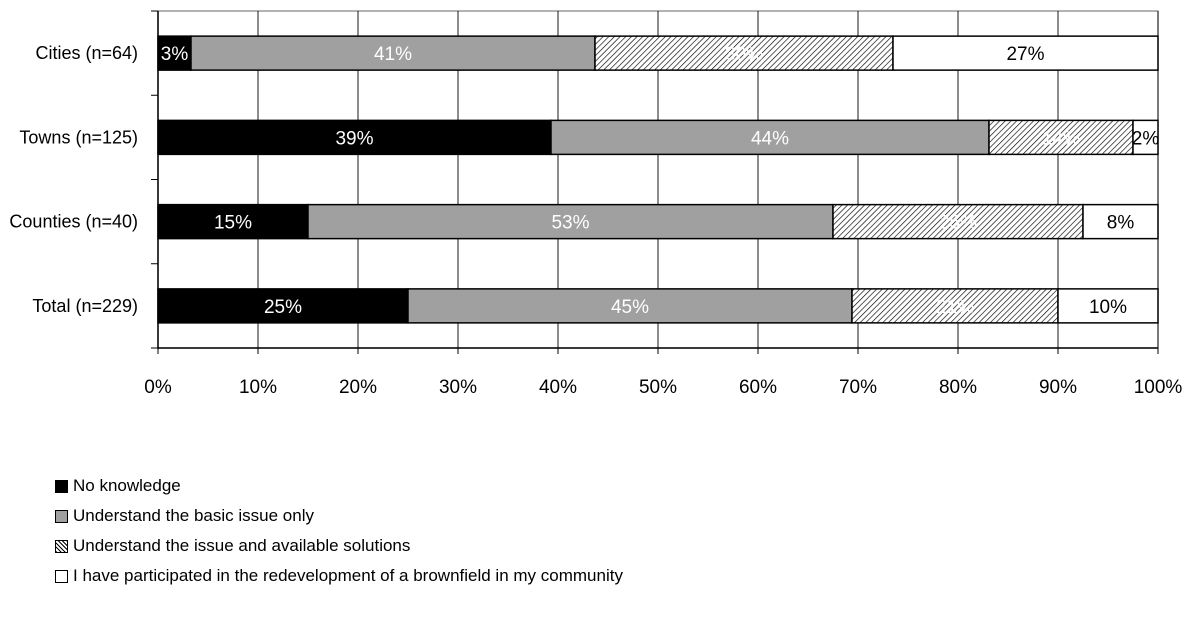  What do you see at coordinates (658, 387) in the screenshot?
I see `x-tick-label: 50%` at bounding box center [658, 387].